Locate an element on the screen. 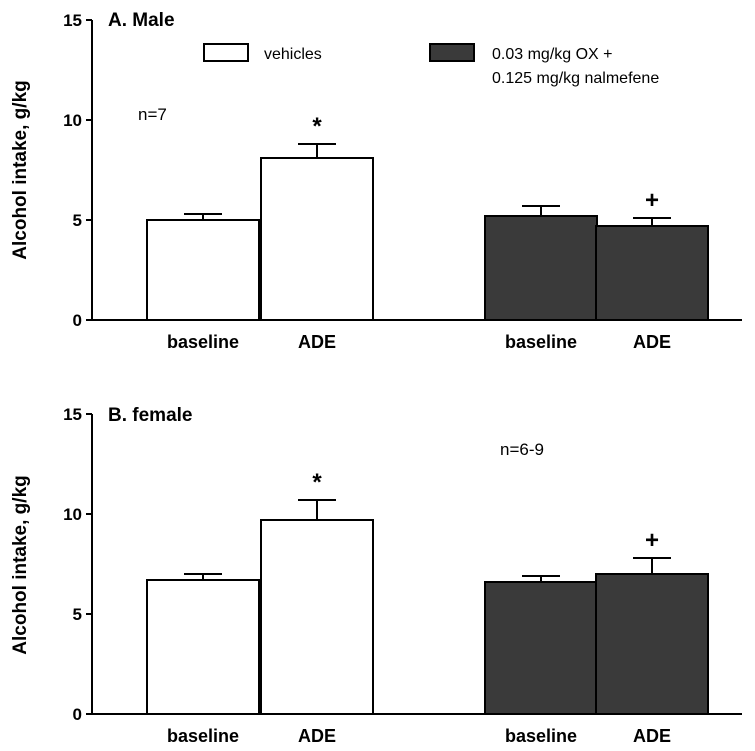 Image resolution: width=755 pixels, height=751 pixels. sample-size-annotation: n=7 is located at coordinates (152, 114).